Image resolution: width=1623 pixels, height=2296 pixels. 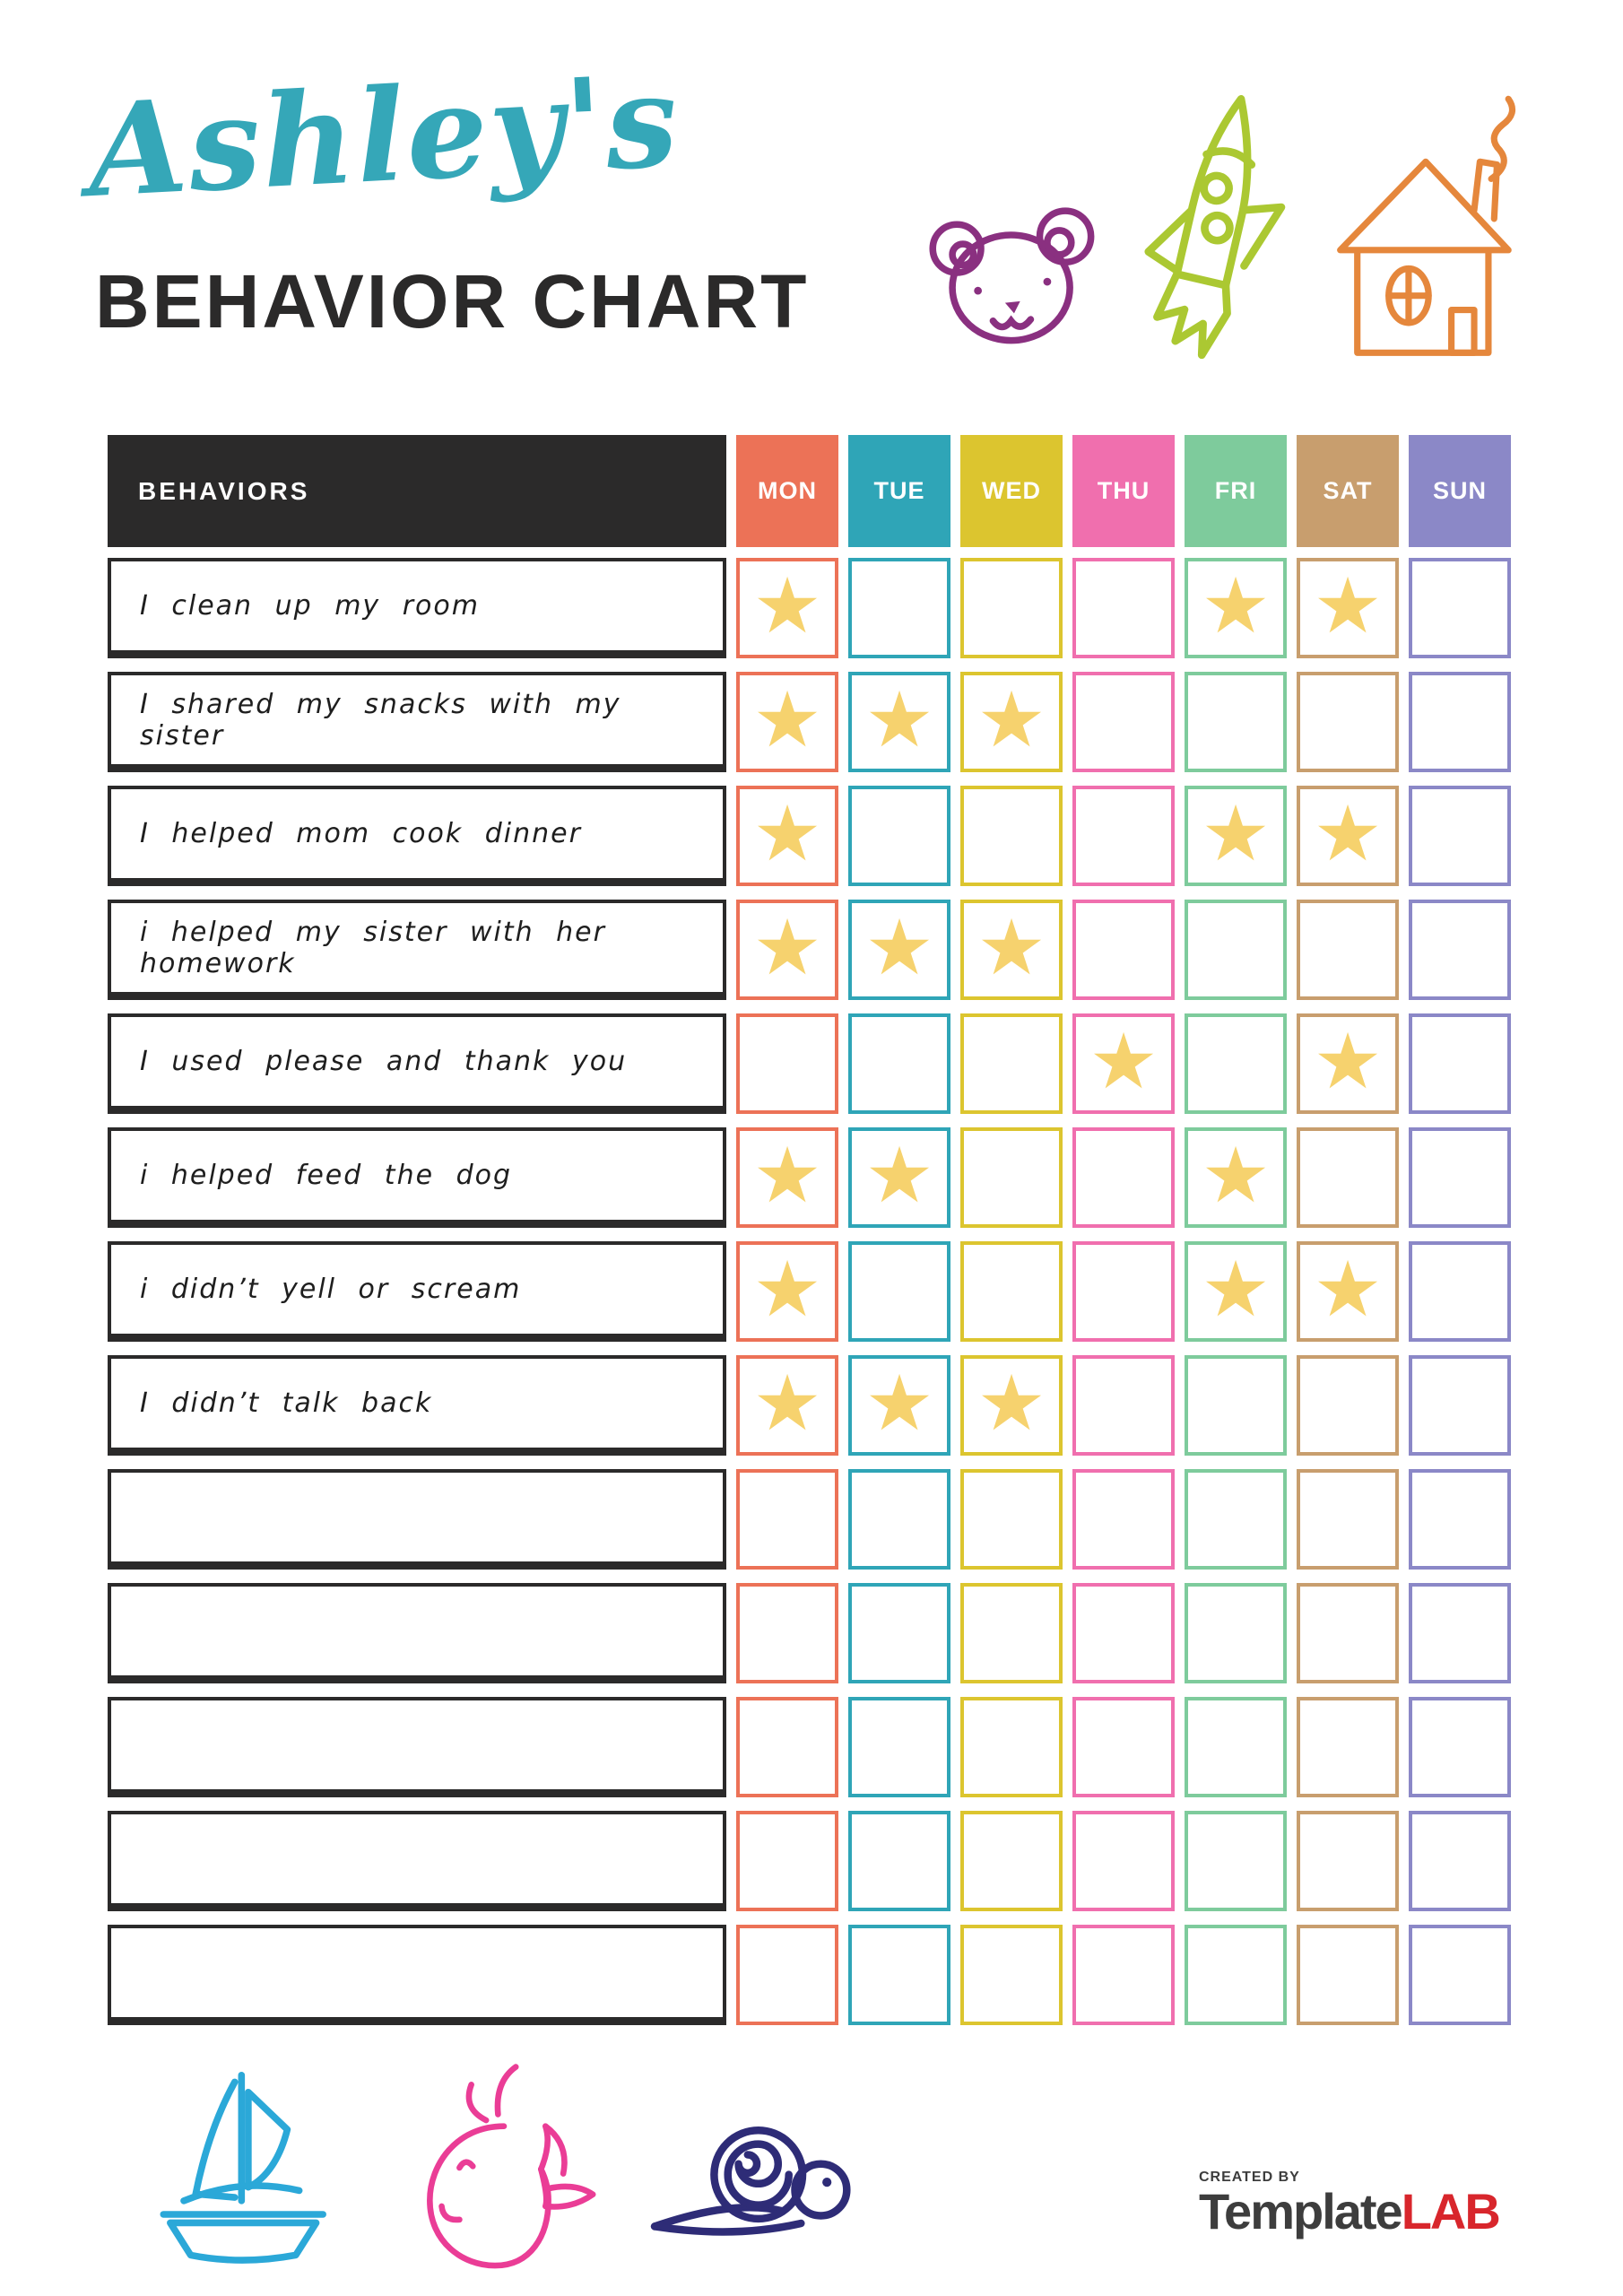 I want to click on behavior-label: i helped my sister with her homework, so click(x=373, y=947).